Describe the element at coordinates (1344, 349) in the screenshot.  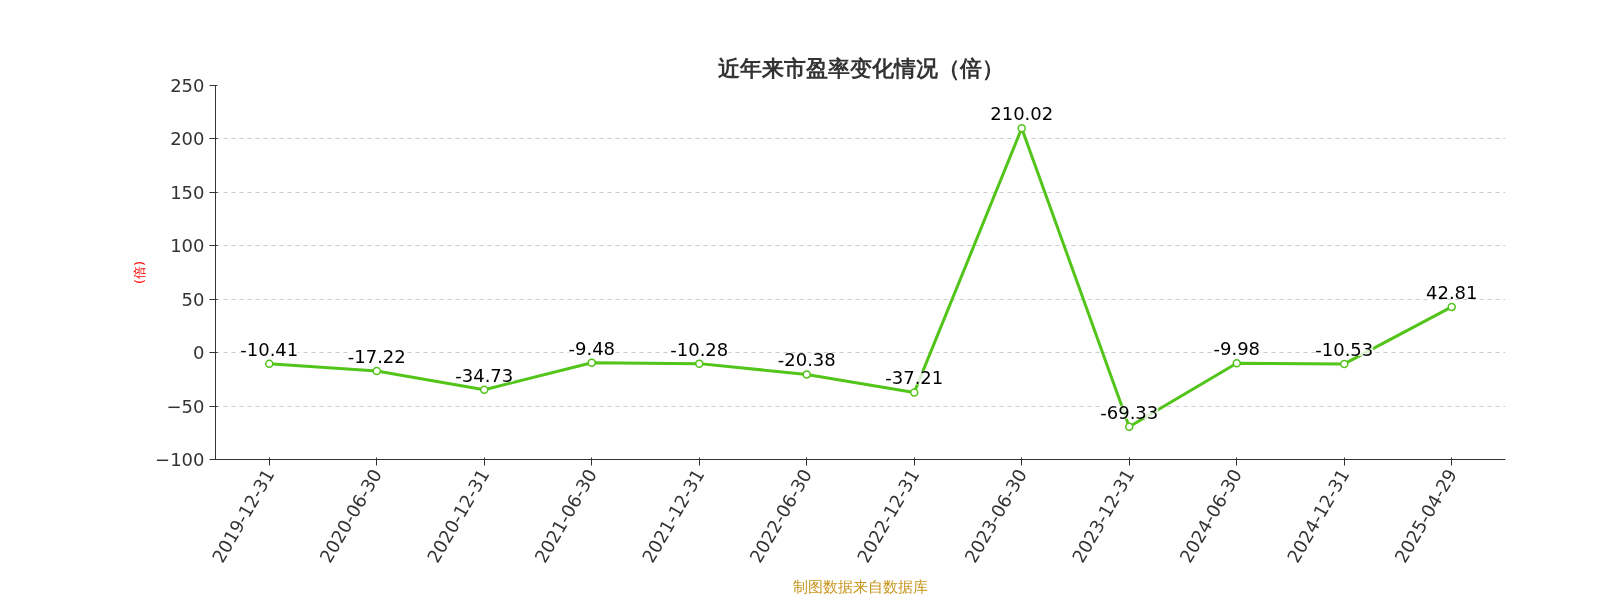
I see `data-label: -10.53` at that location.